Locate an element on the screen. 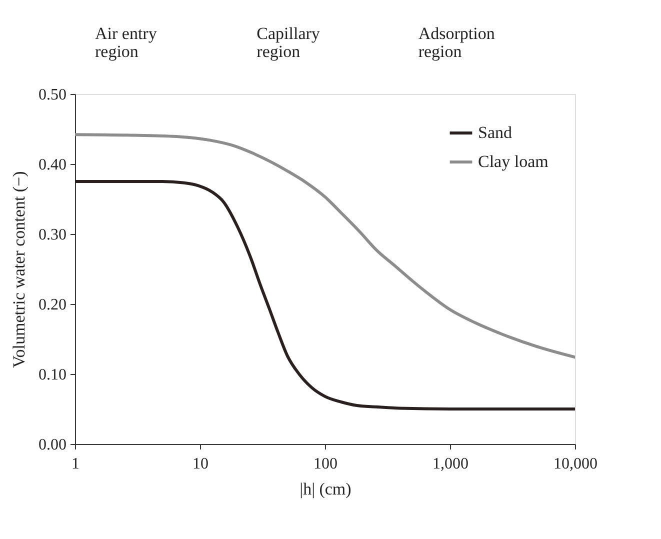 The height and width of the screenshot is (539, 661). y-tick-label: 0.30 is located at coordinates (52, 235).